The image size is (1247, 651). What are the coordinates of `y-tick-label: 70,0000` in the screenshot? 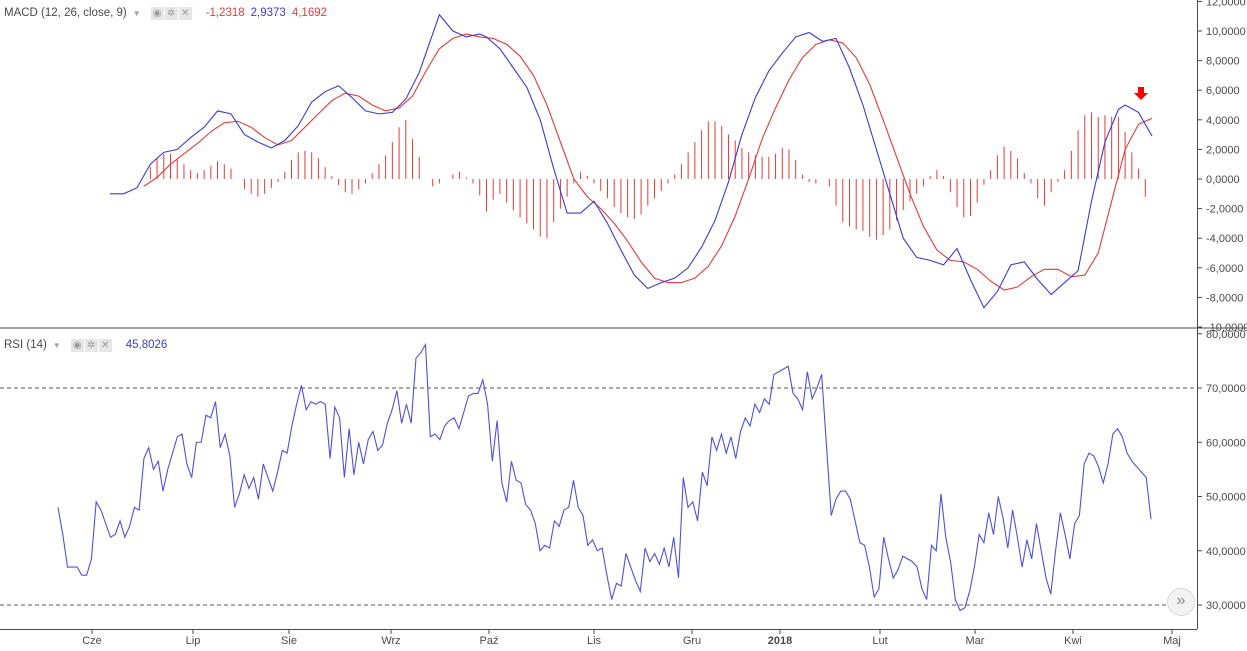 It's located at (1226, 389).